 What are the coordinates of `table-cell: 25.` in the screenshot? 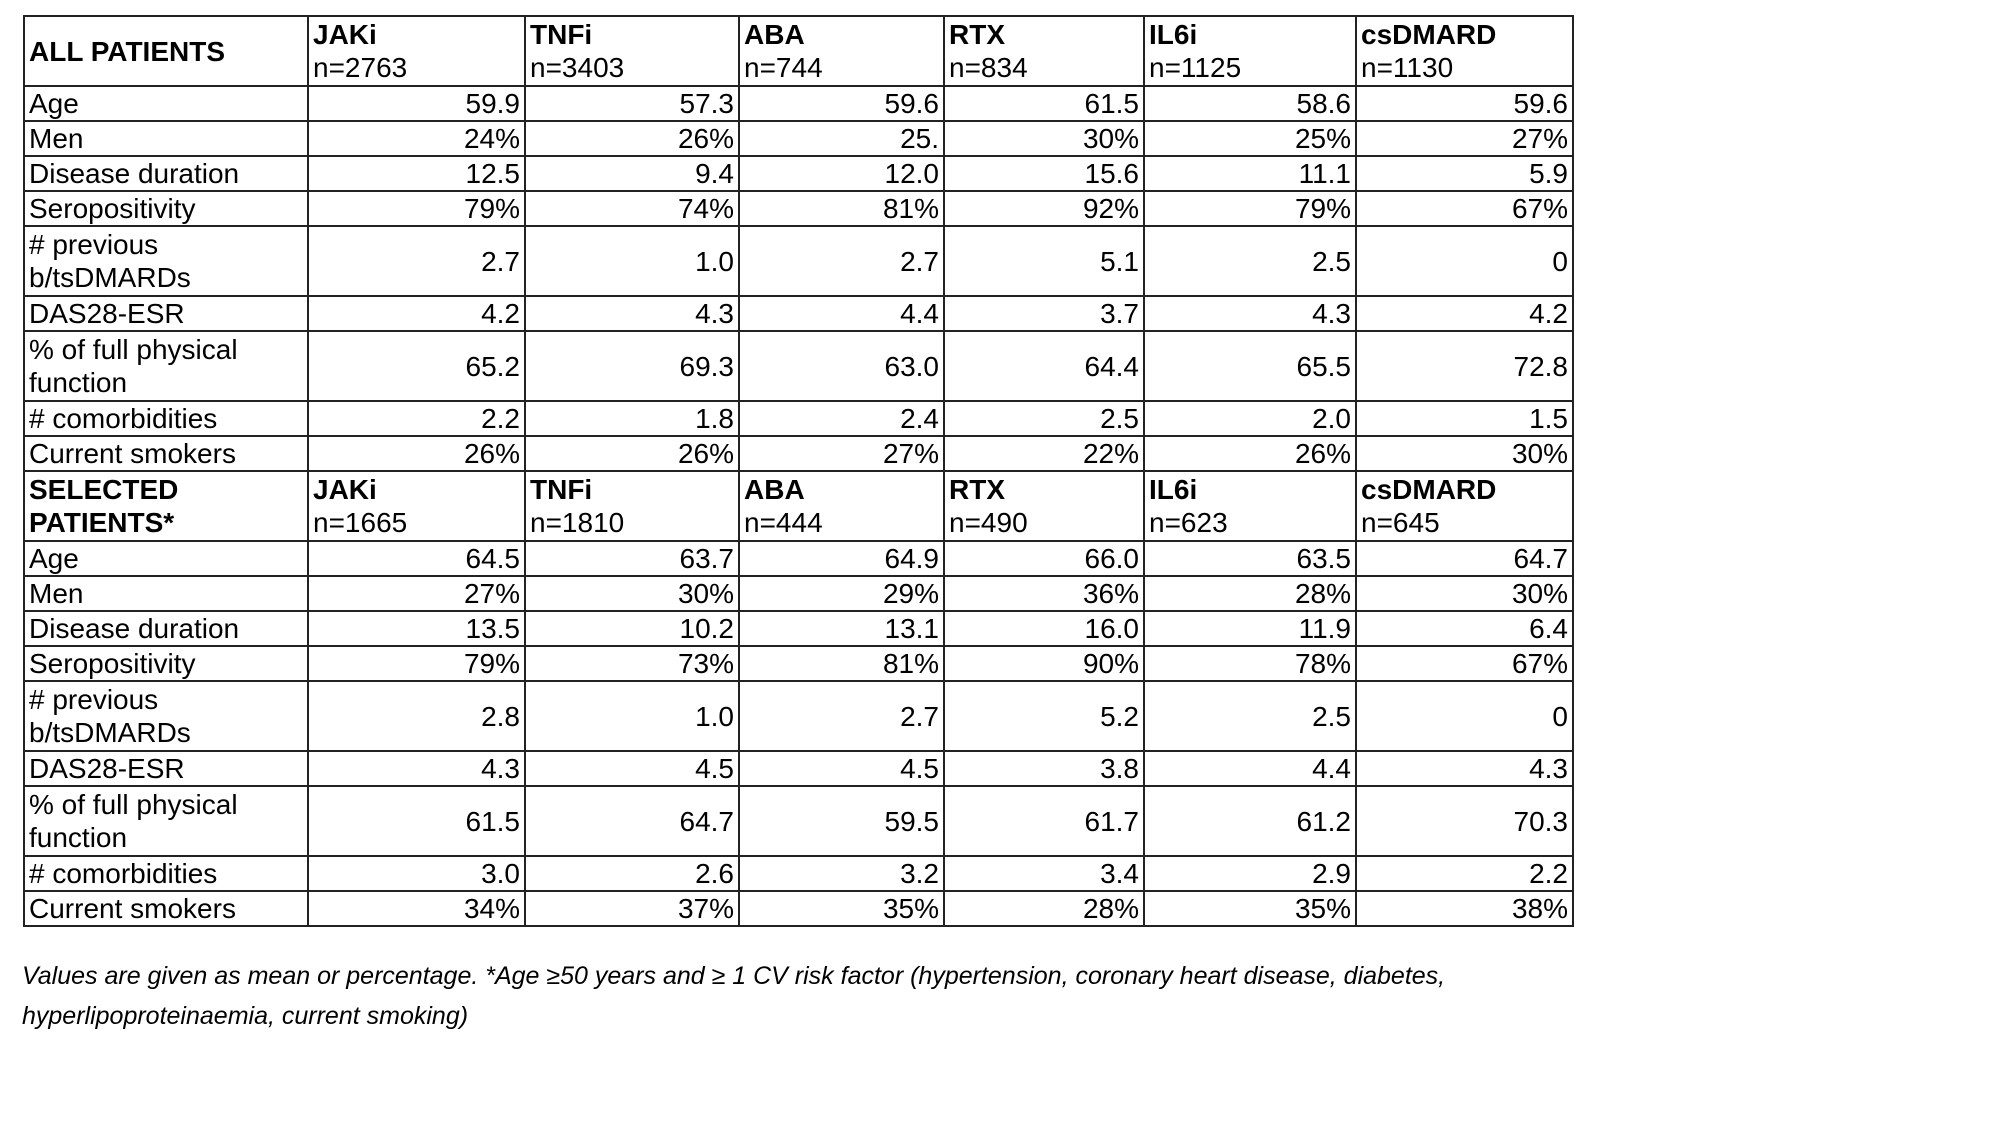 It's located at (841, 138).